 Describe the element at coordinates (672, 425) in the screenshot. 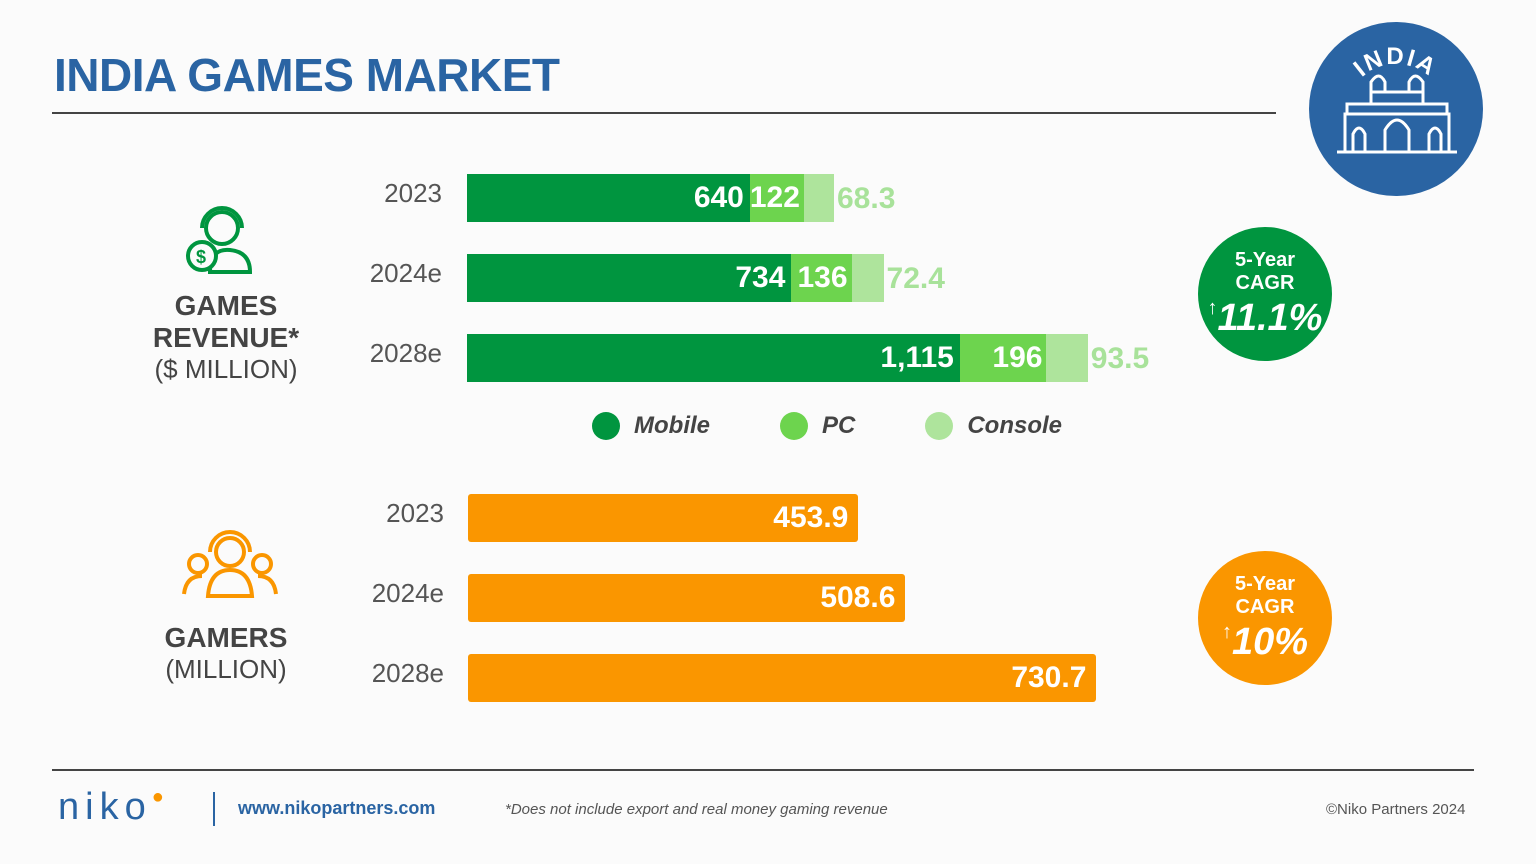

I see `legend-label: Mobile` at that location.